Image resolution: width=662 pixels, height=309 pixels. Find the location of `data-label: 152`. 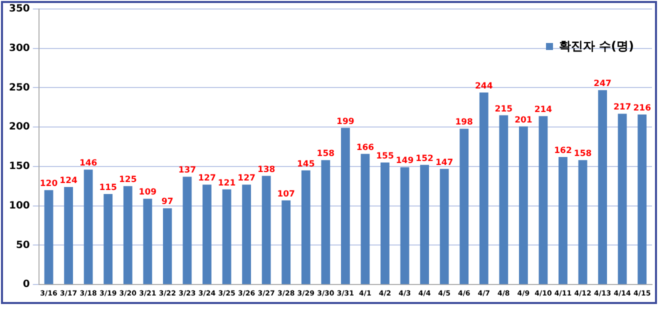

data-label: 152 is located at coordinates (425, 159).